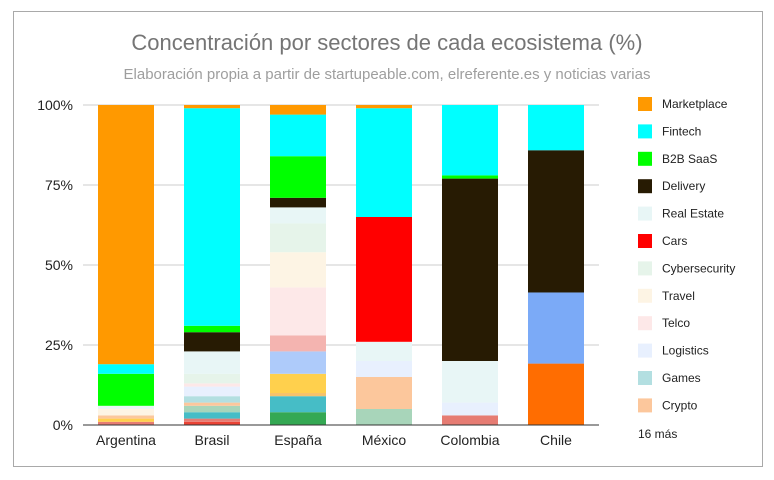 The image size is (774, 480). Describe the element at coordinates (126, 440) in the screenshot. I see `x-category-label: Argentina` at that location.